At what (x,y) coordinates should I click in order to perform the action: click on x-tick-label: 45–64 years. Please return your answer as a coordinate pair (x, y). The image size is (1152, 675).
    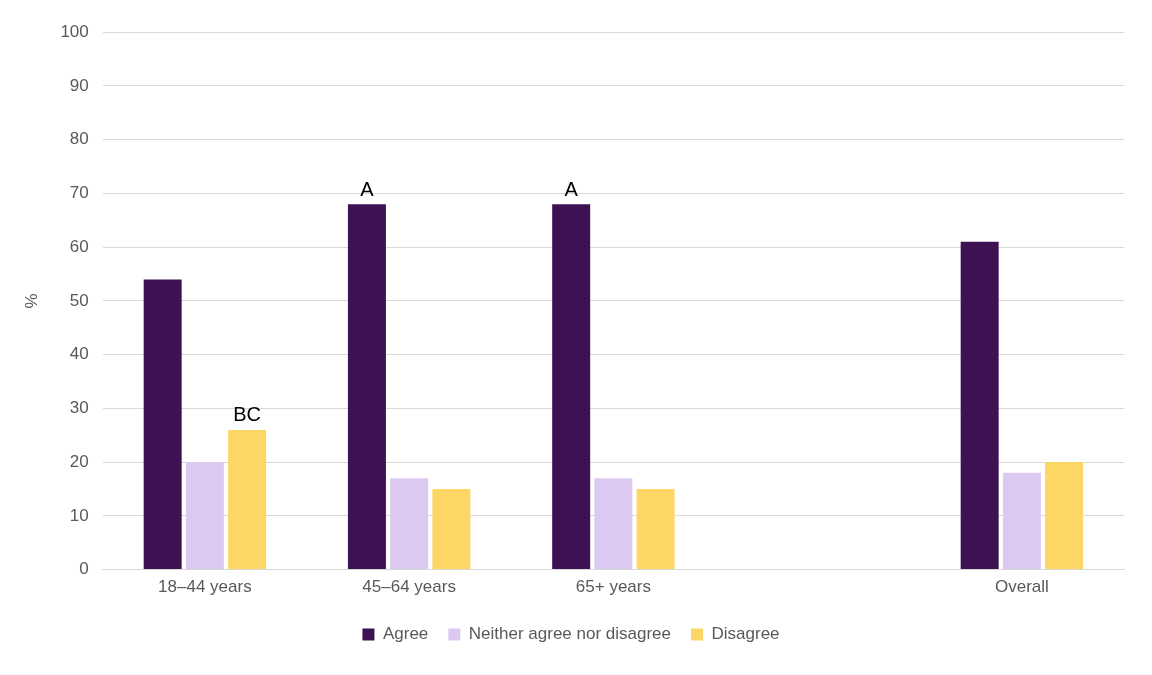
    Looking at the image, I should click on (409, 587).